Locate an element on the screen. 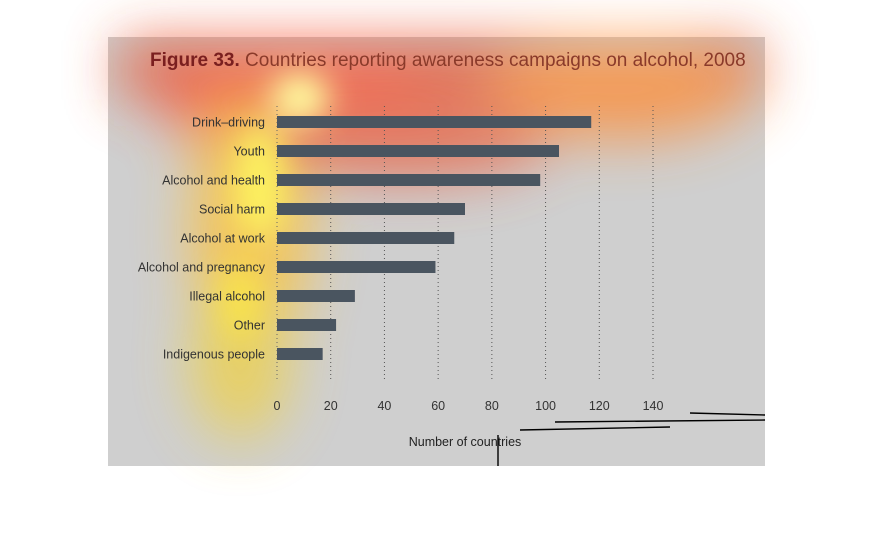  x-tick-label-60: 60 is located at coordinates (438, 406).